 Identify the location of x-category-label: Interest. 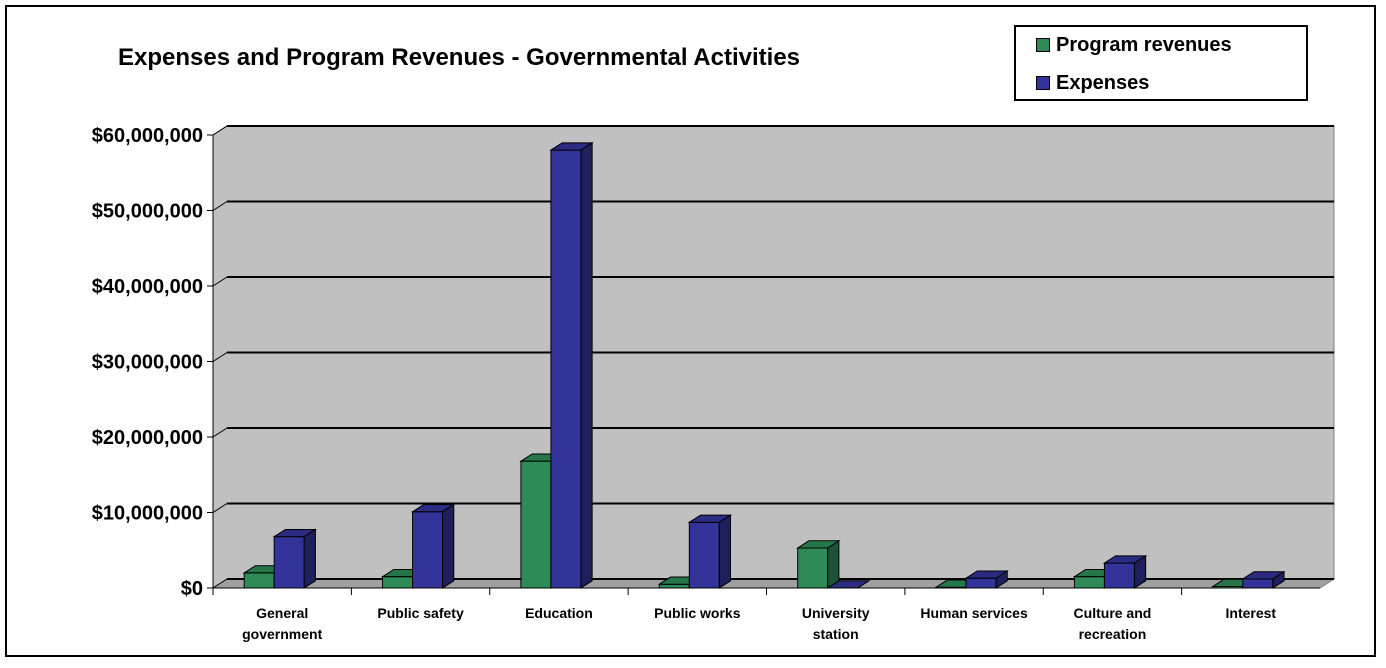
(1251, 613).